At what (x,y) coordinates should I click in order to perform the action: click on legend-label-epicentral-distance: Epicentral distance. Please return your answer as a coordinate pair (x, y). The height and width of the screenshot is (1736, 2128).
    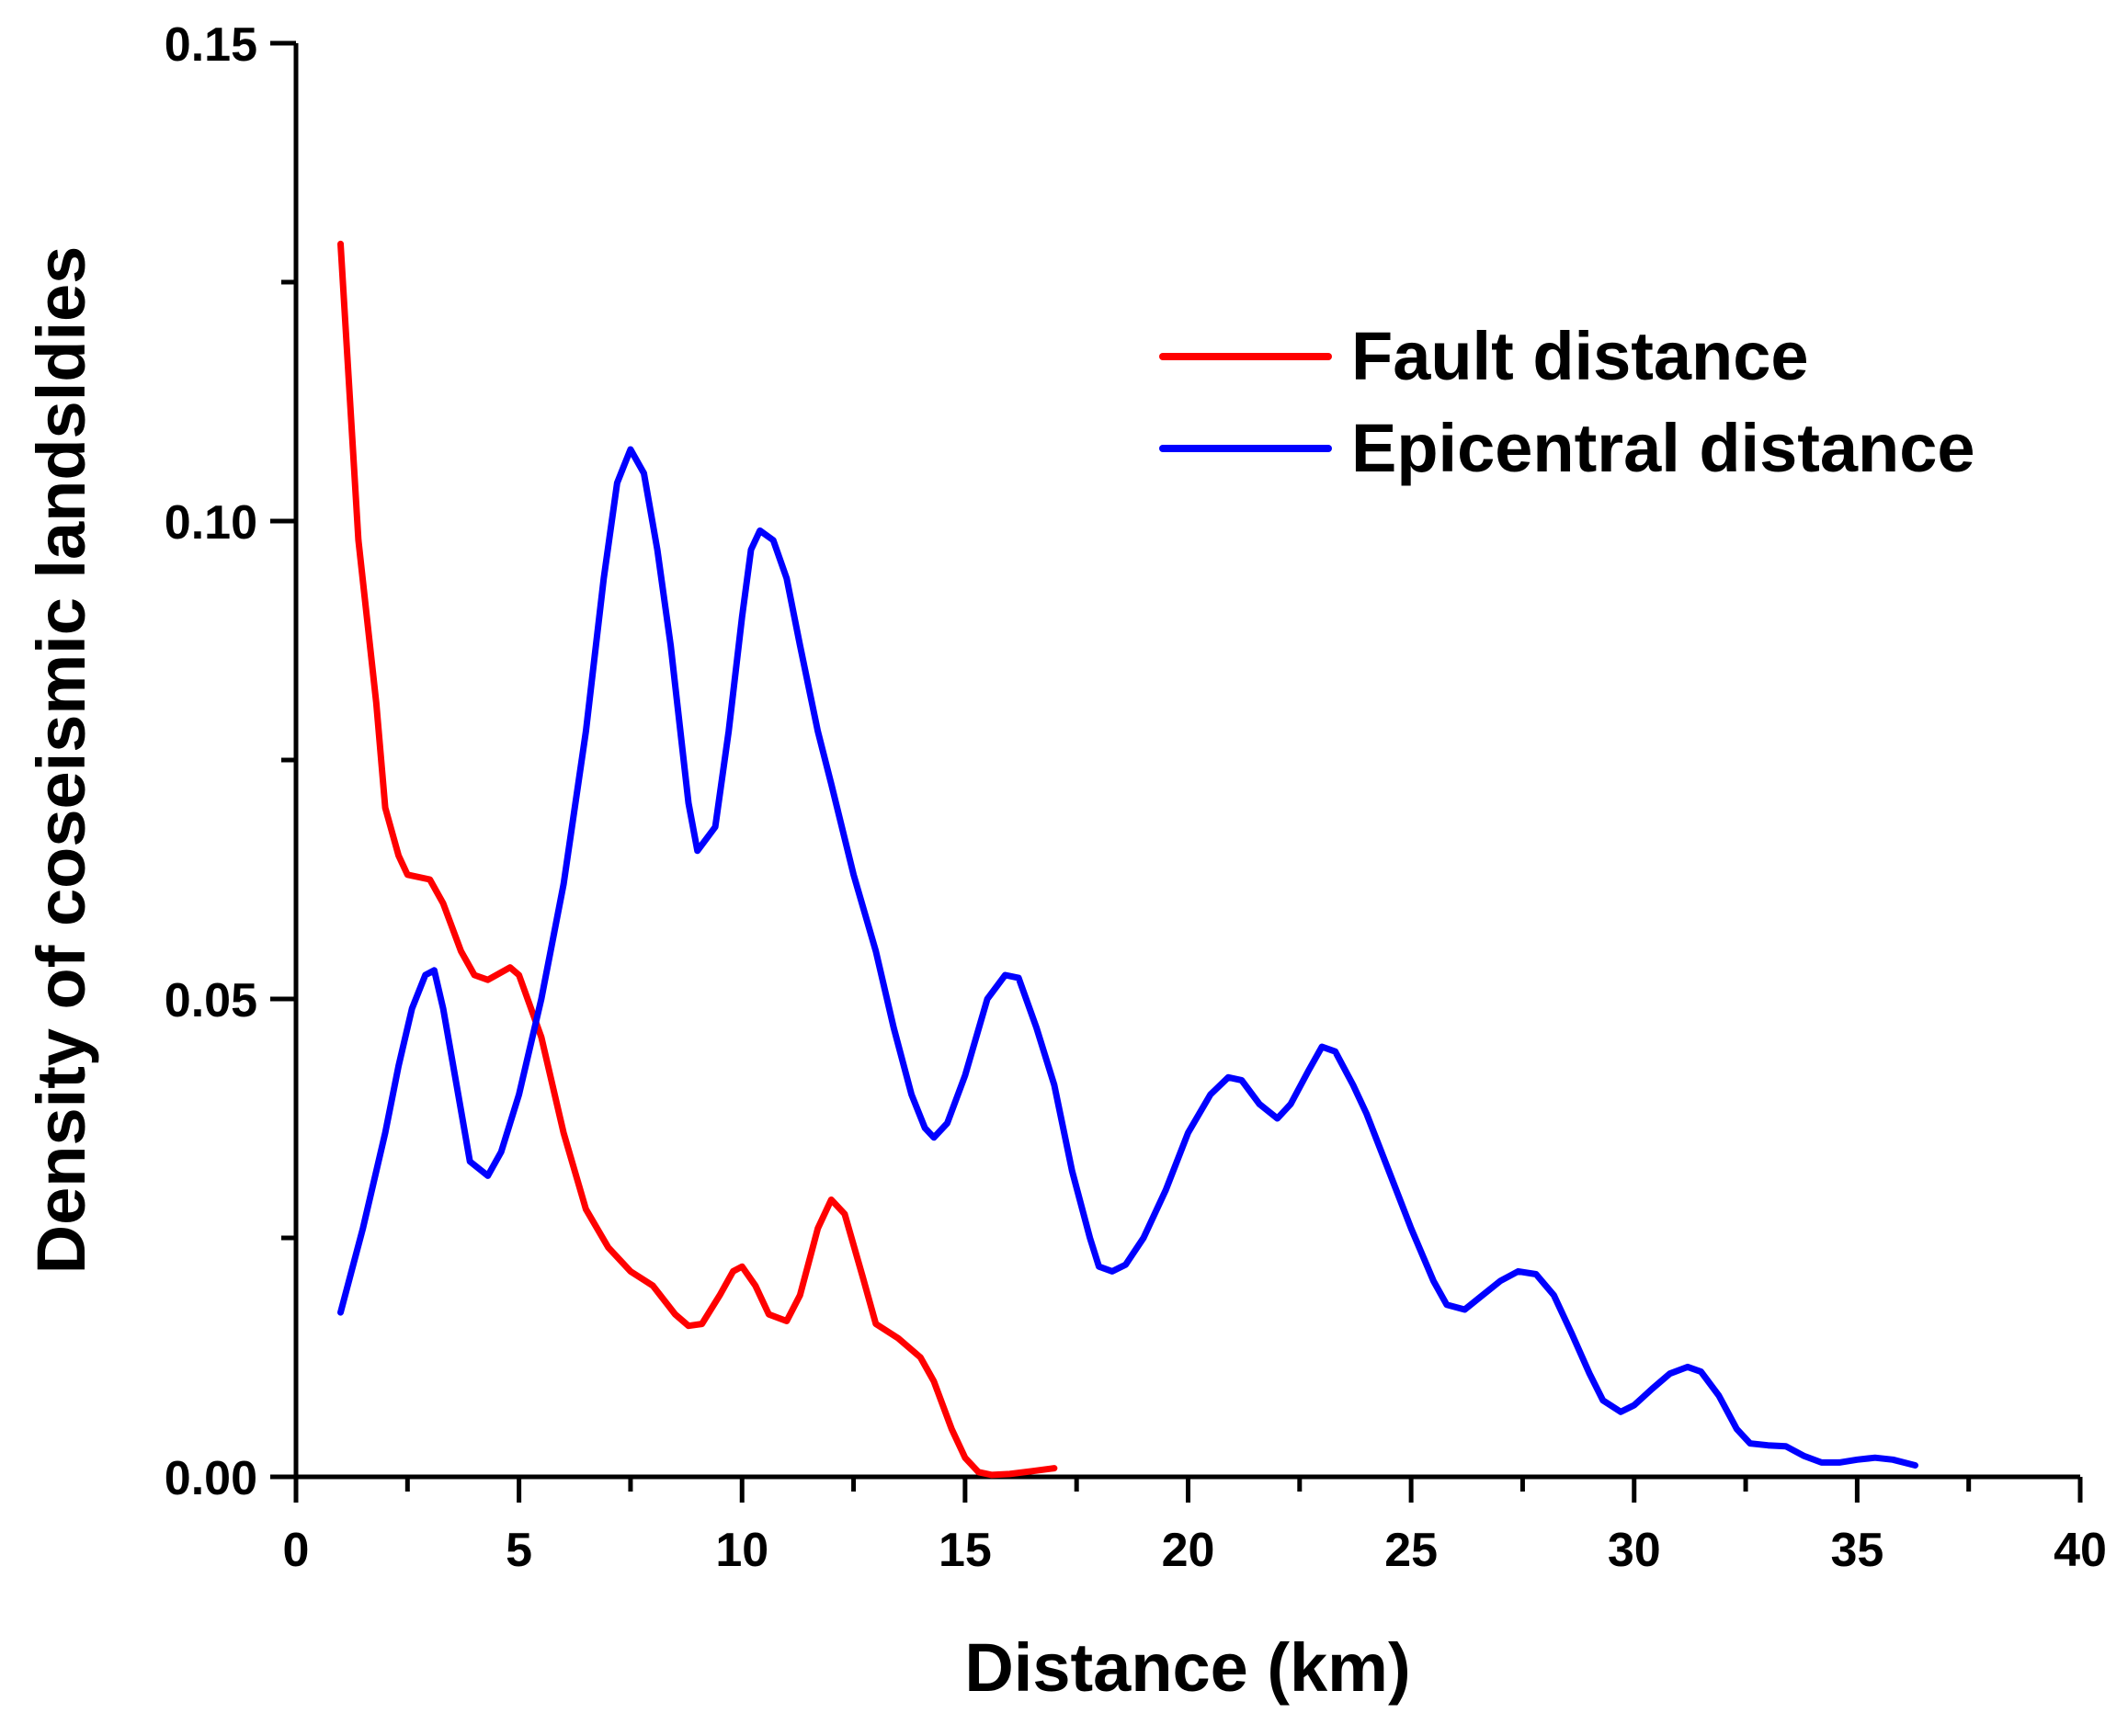
    Looking at the image, I should click on (1663, 448).